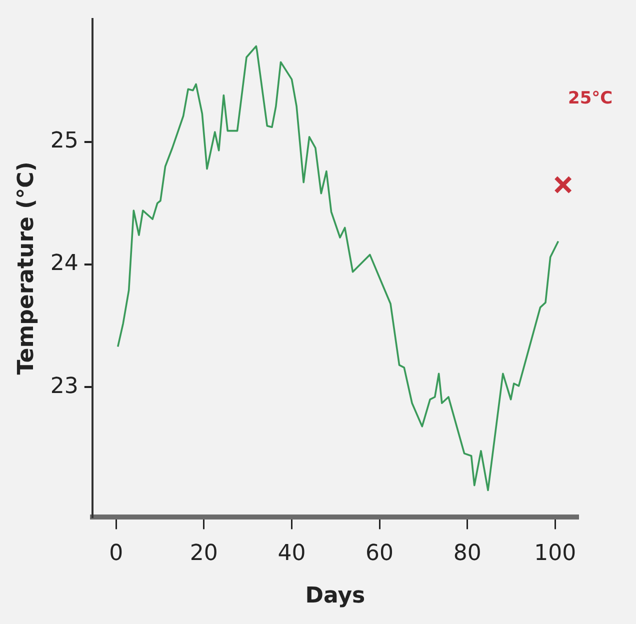 This screenshot has height=624, width=636. What do you see at coordinates (26, 268) in the screenshot?
I see `y-axis-title: Temperature (°C)` at bounding box center [26, 268].